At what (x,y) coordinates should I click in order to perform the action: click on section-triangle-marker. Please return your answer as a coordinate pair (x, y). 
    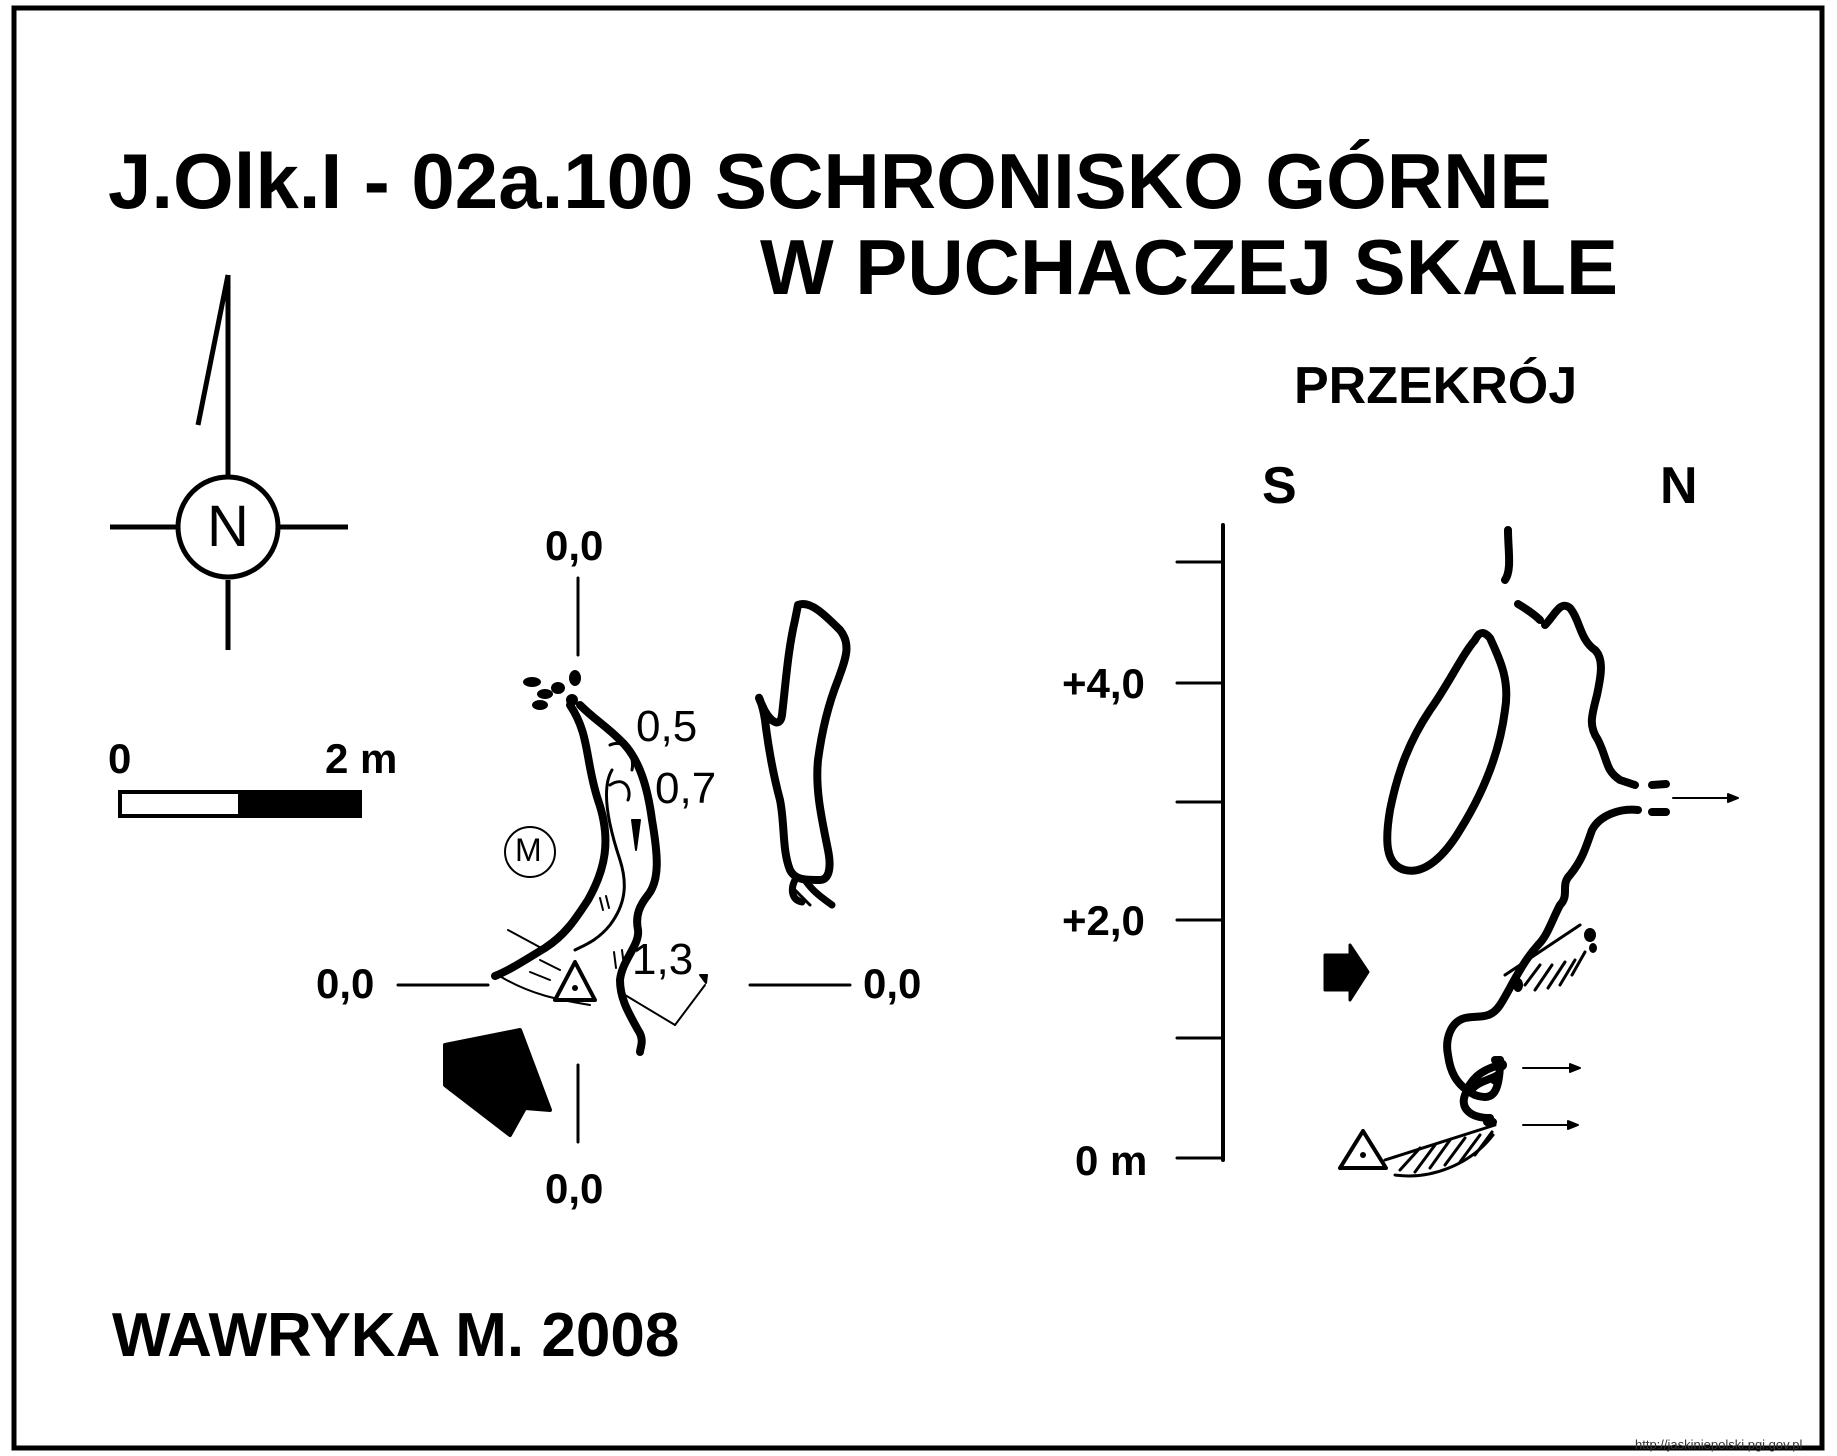
    Looking at the image, I should click on (1363, 1149).